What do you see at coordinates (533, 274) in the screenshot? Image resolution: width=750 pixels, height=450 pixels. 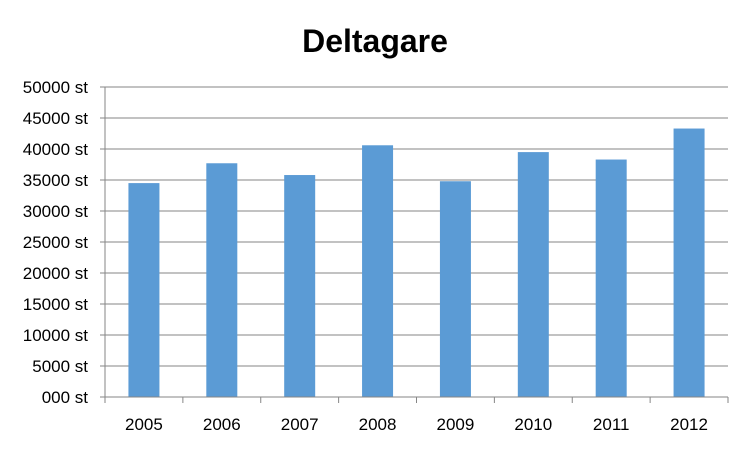 I see `bar-2010` at bounding box center [533, 274].